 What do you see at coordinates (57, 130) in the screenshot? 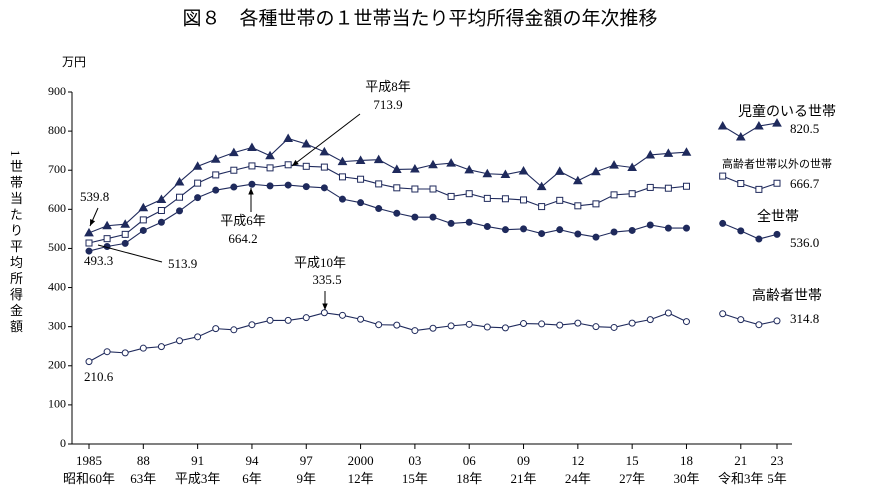
I see `y-tick-label: 800` at bounding box center [57, 130].